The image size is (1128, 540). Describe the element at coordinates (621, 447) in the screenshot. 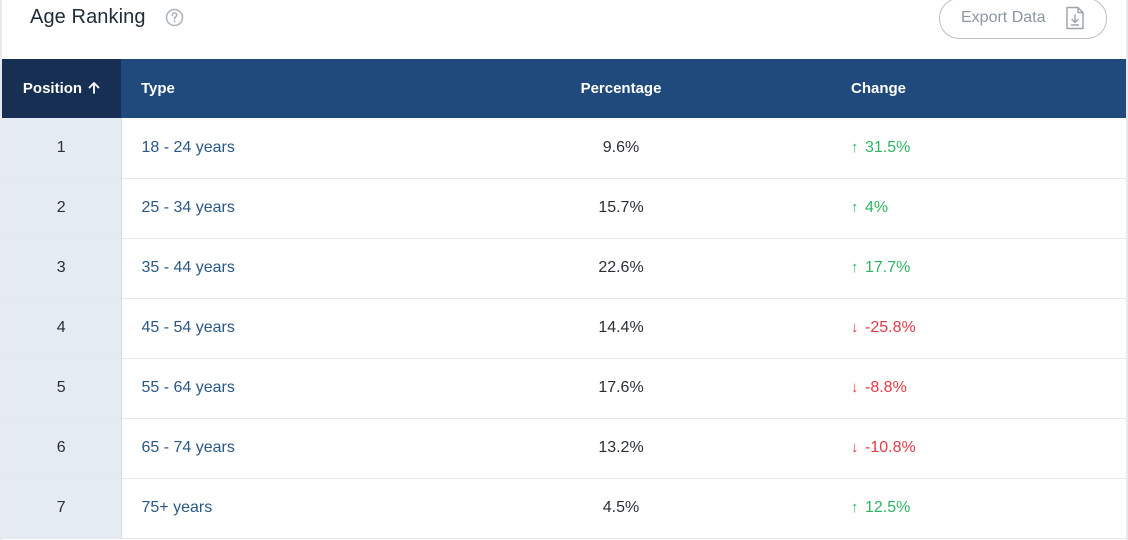

I see `percentage-cell: 13.2%` at that location.